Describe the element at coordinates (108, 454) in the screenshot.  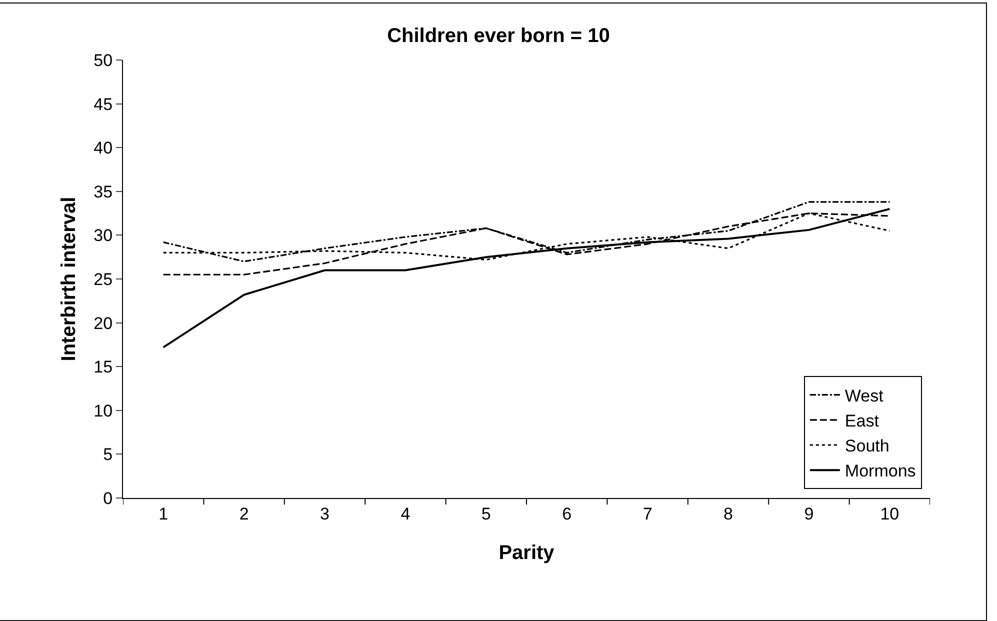
I see `y-tick-label: 5` at that location.